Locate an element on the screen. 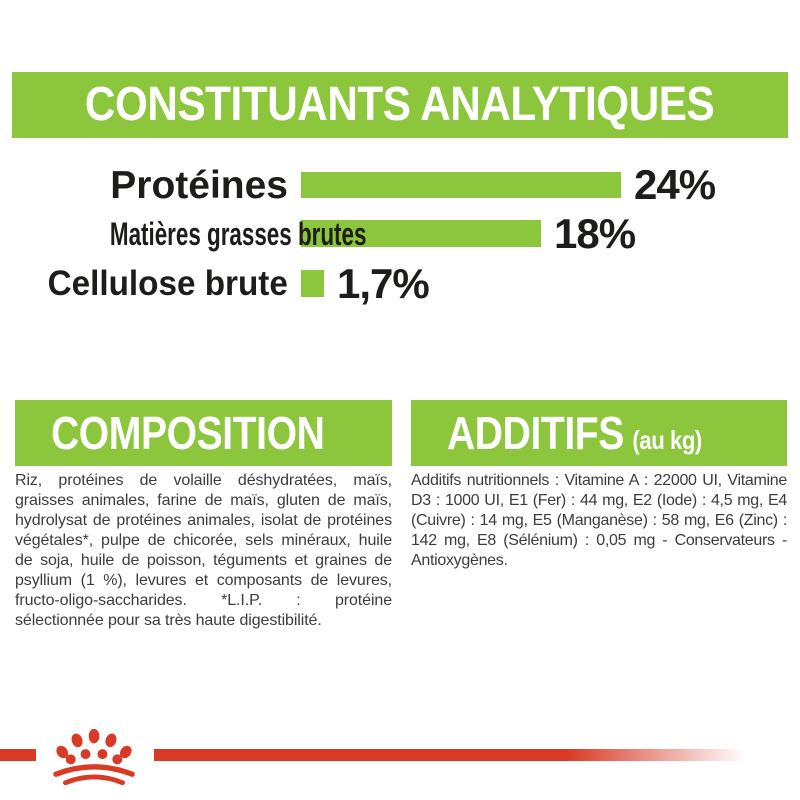 This screenshot has width=800, height=800. composition-title: COMPOSITION is located at coordinates (188, 433).